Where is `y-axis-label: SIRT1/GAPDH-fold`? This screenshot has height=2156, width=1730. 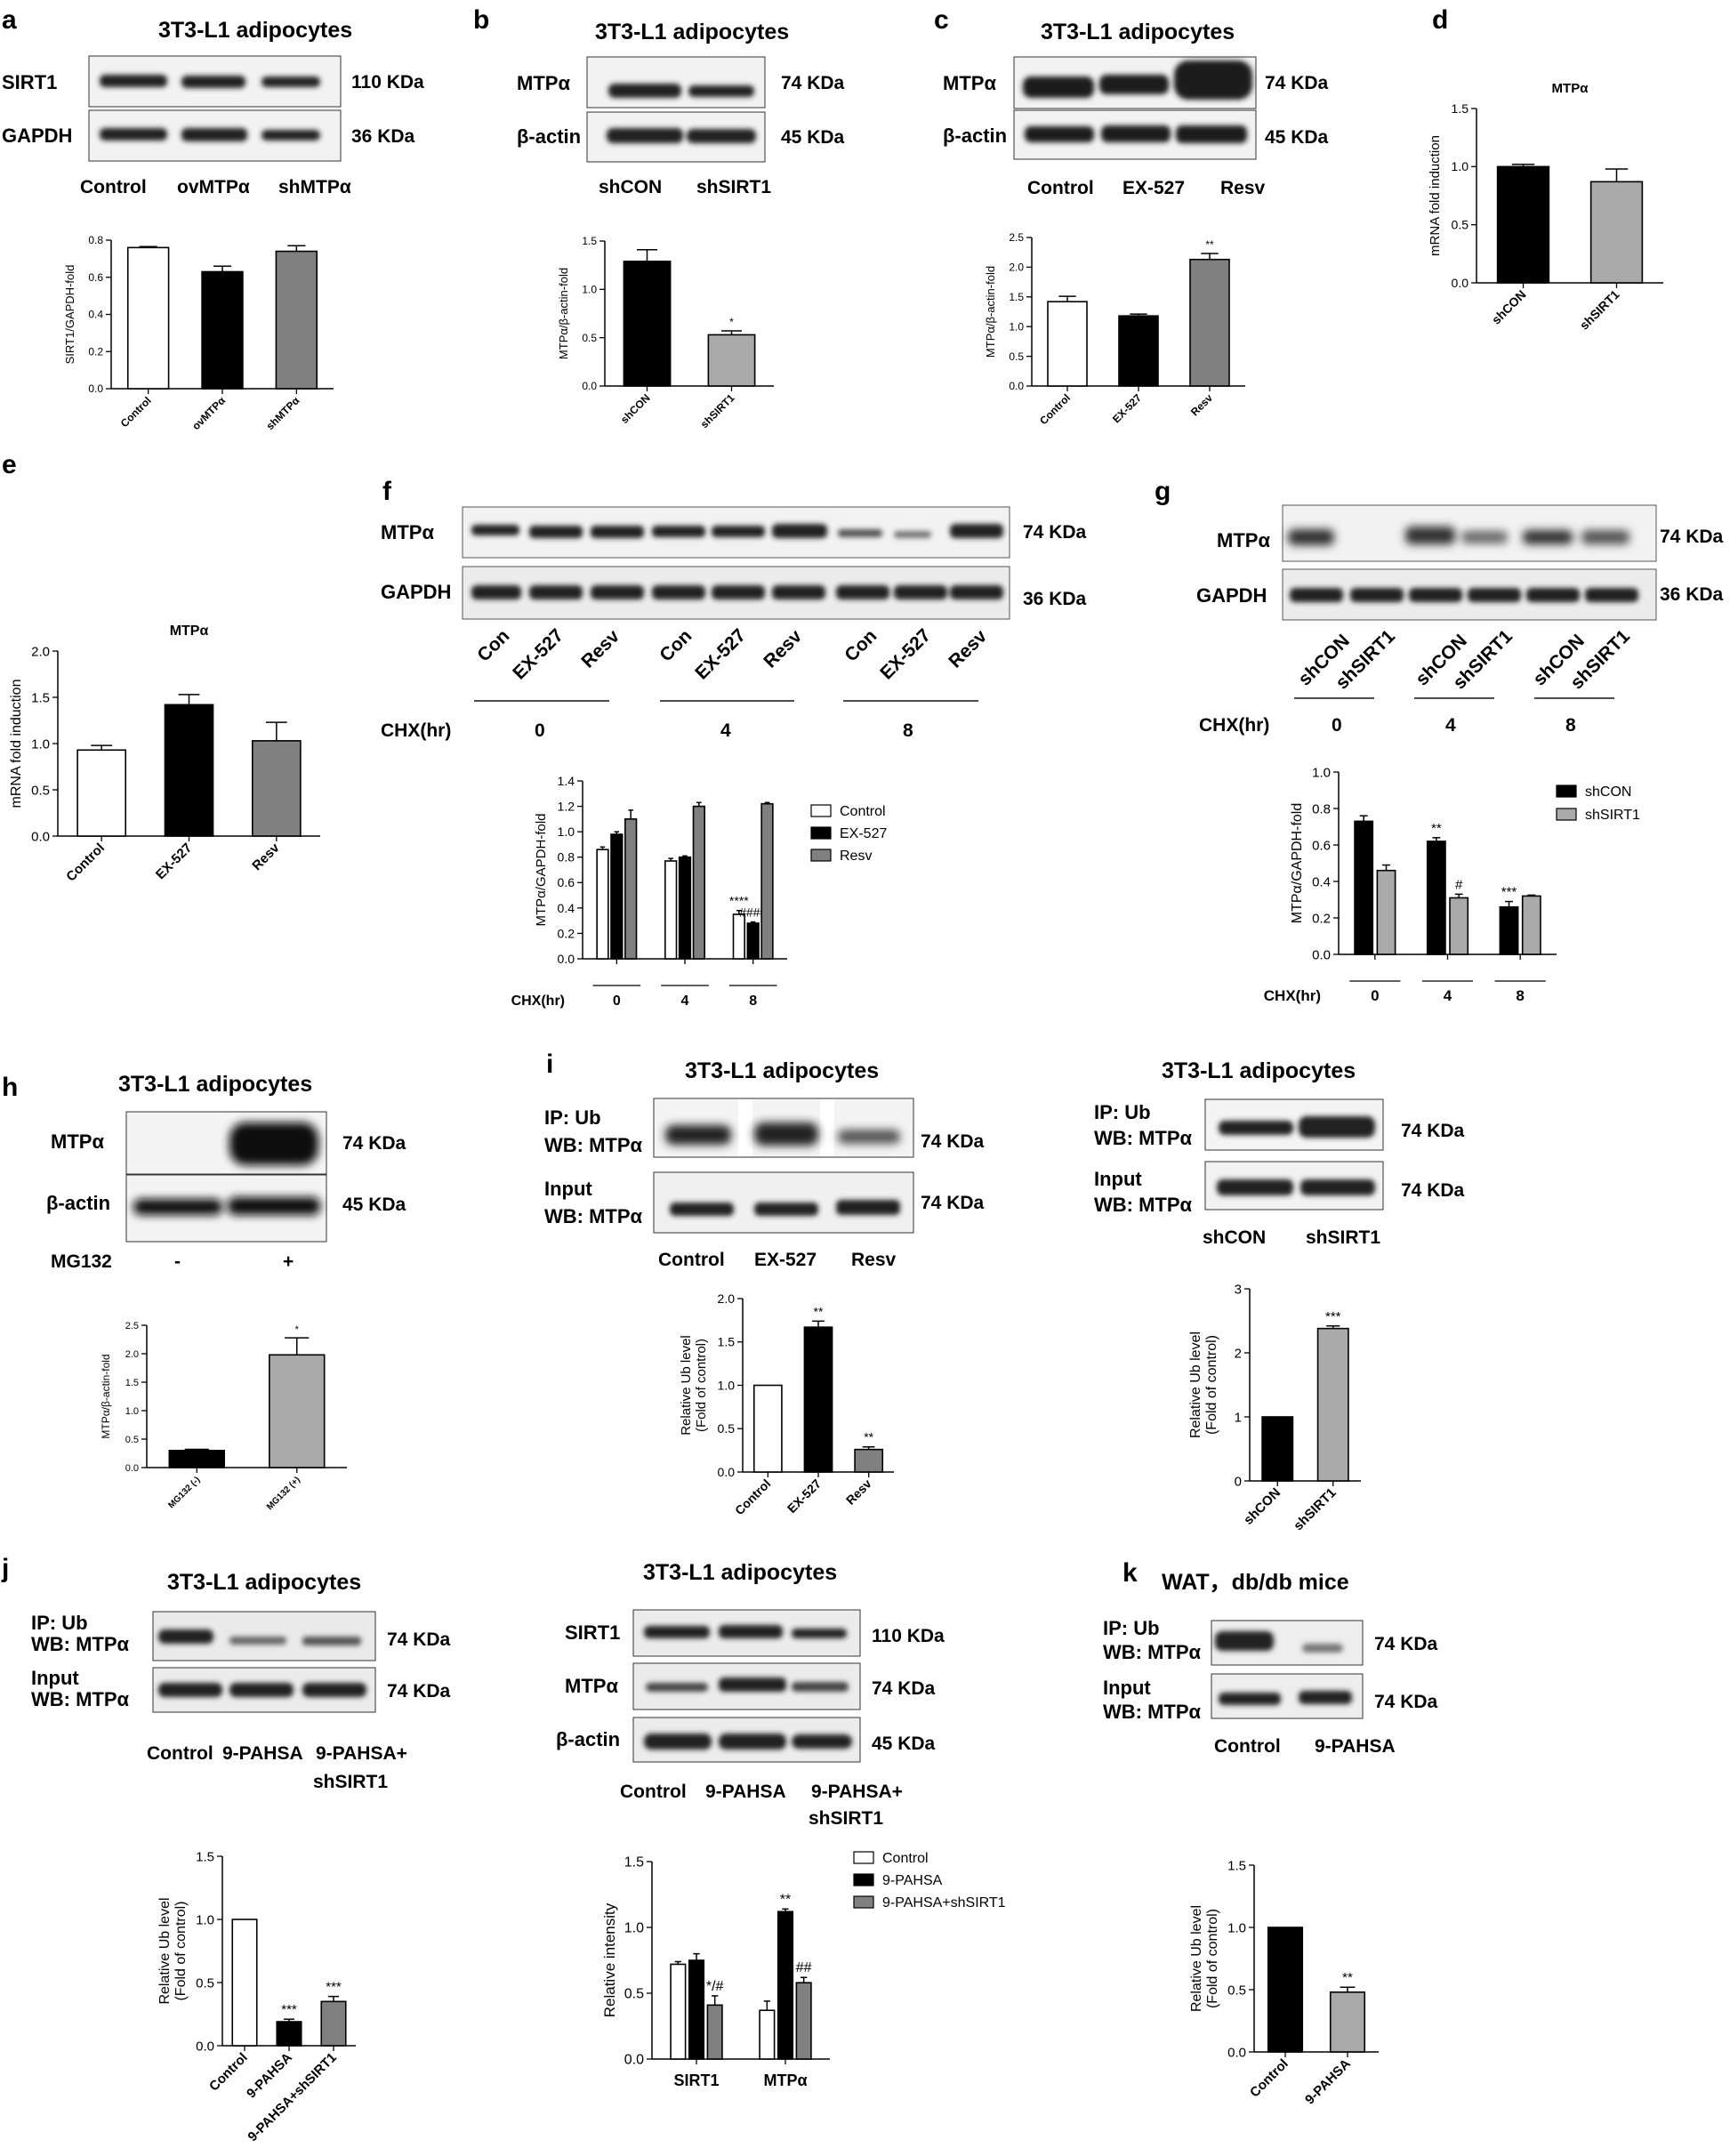 y-axis-label: SIRT1/GAPDH-fold is located at coordinates (69, 315).